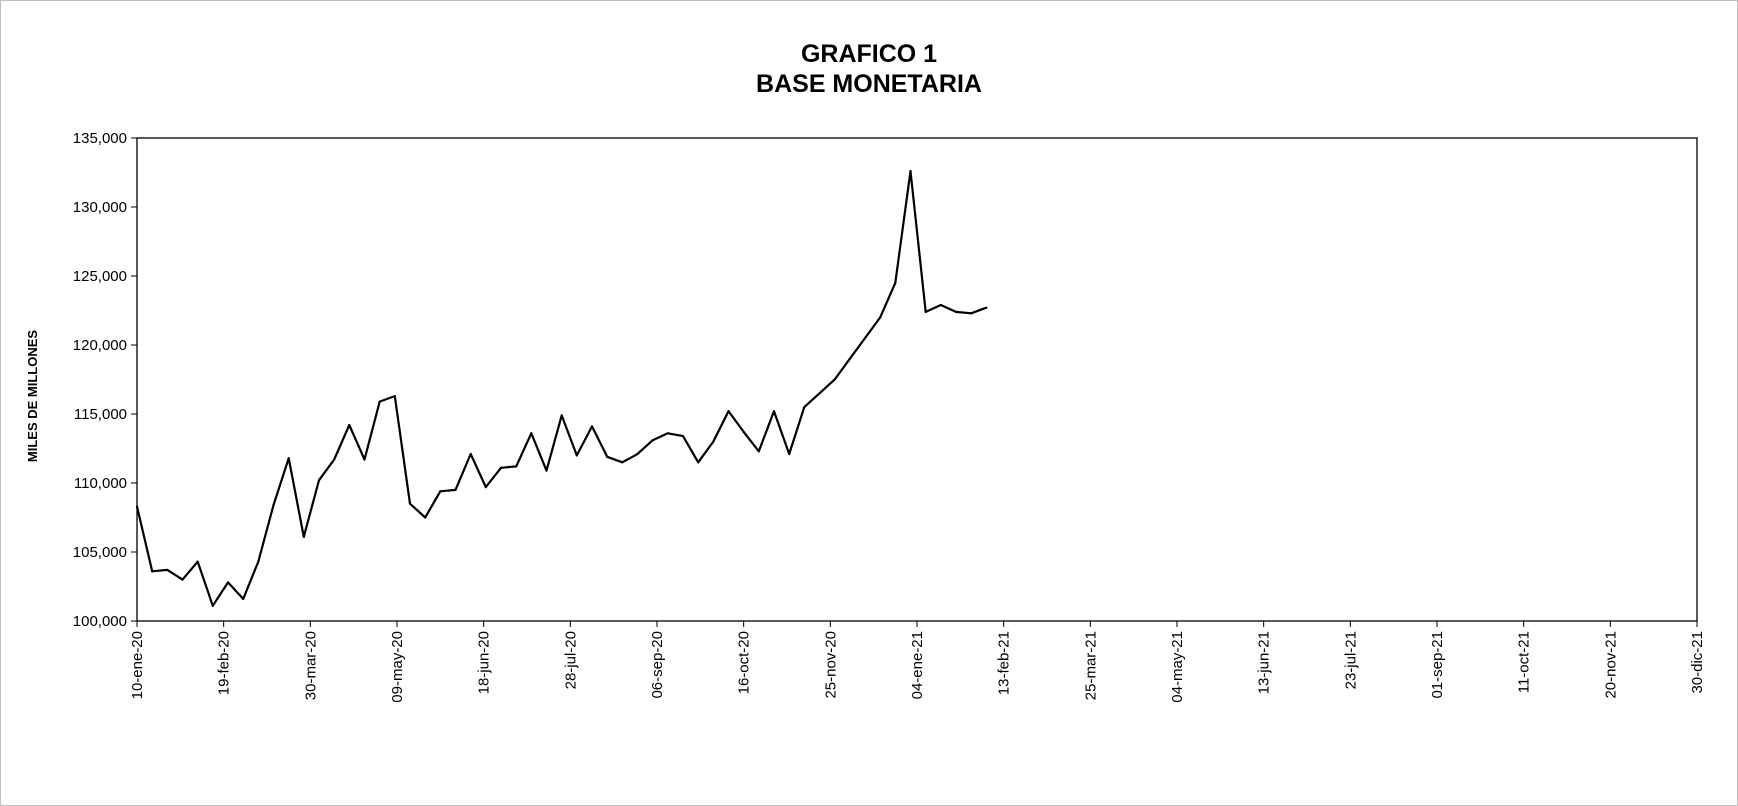  I want to click on x-tick-label: 13-jun-21, so click(1264, 662).